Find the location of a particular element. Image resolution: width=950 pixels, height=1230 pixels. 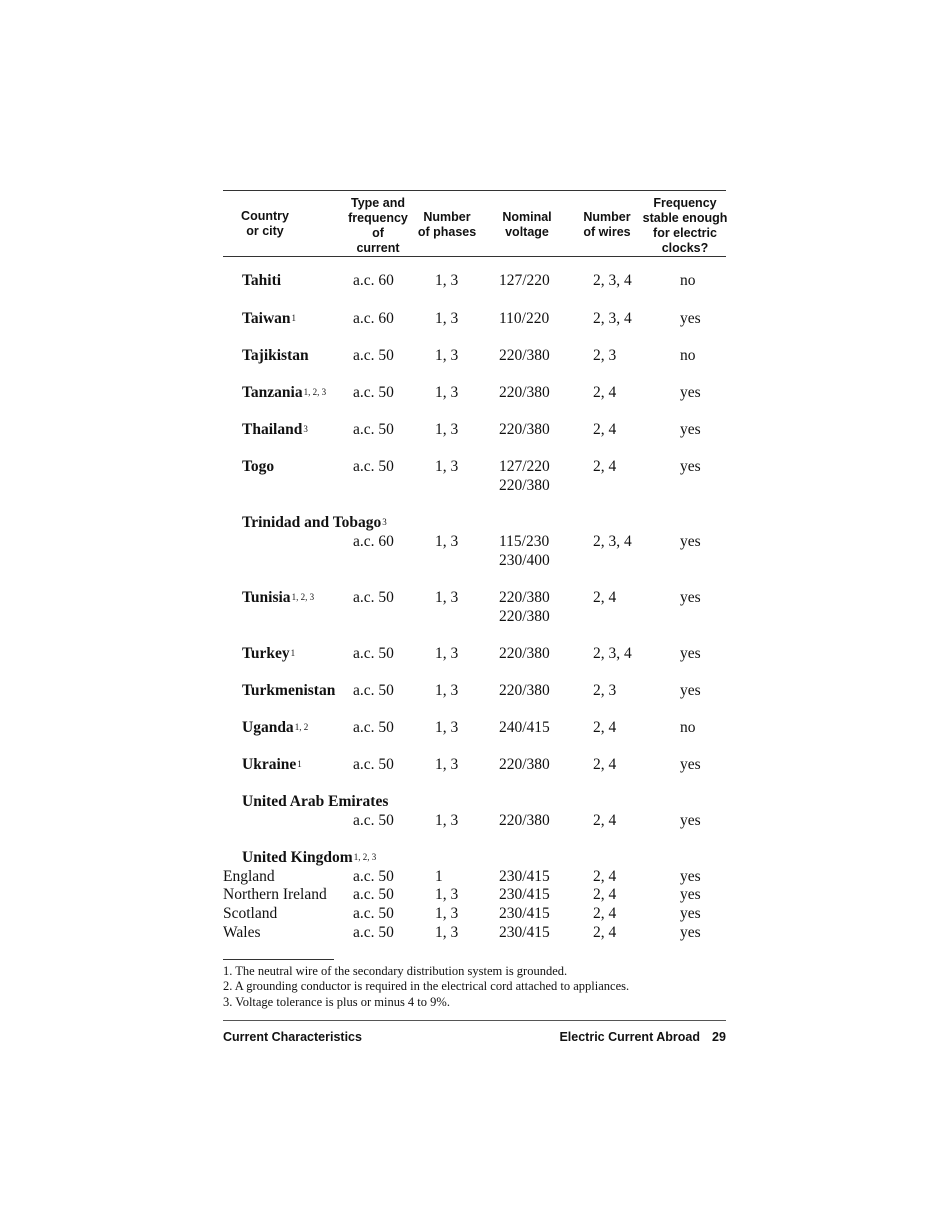

country-label: Ukraine is located at coordinates (269, 764).